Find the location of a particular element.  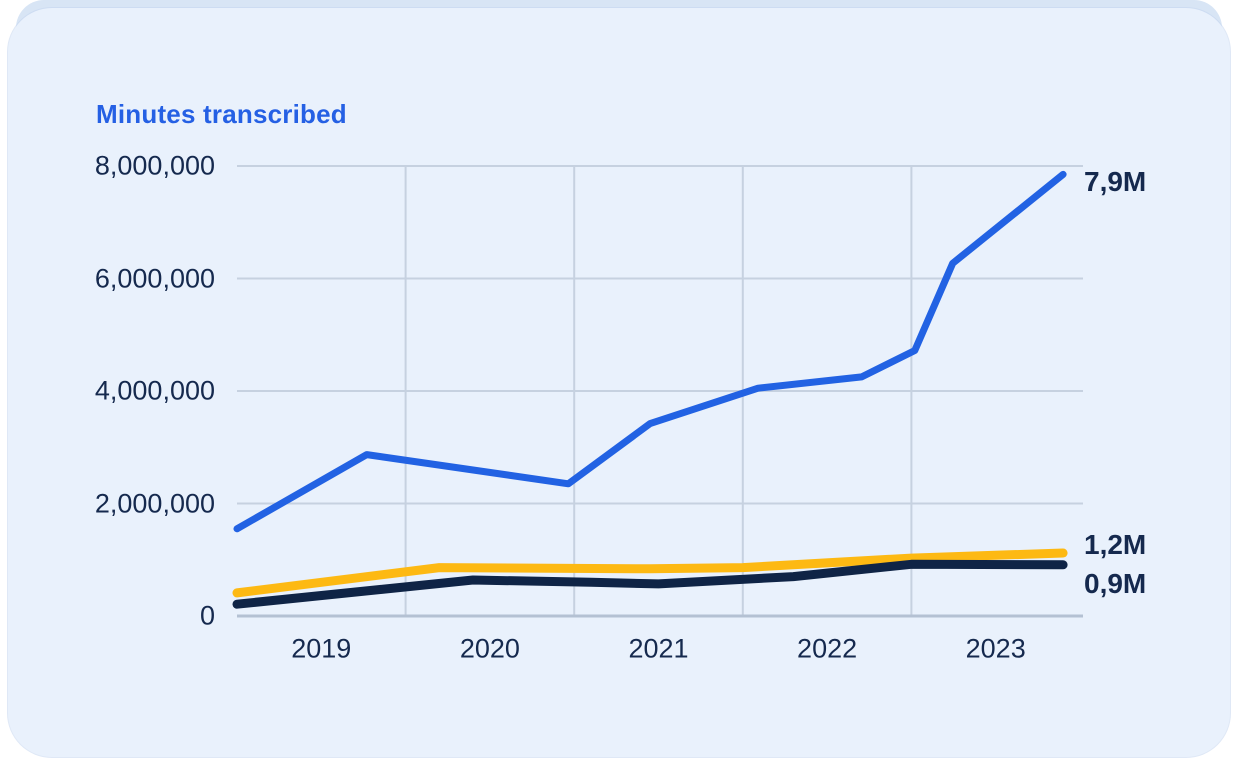

y-tick-label: 6,000,000 is located at coordinates (154, 278).